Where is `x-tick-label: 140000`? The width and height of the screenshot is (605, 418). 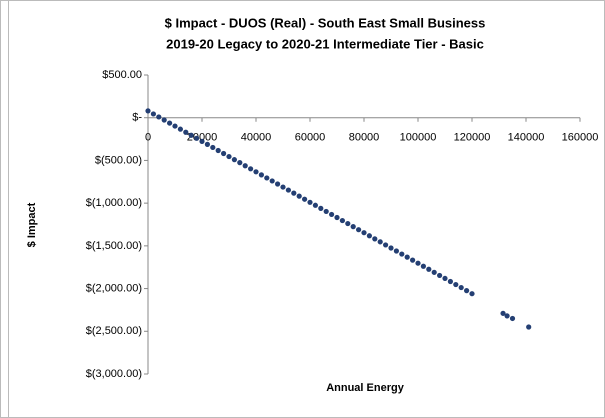
x-tick-label: 140000 is located at coordinates (526, 138).